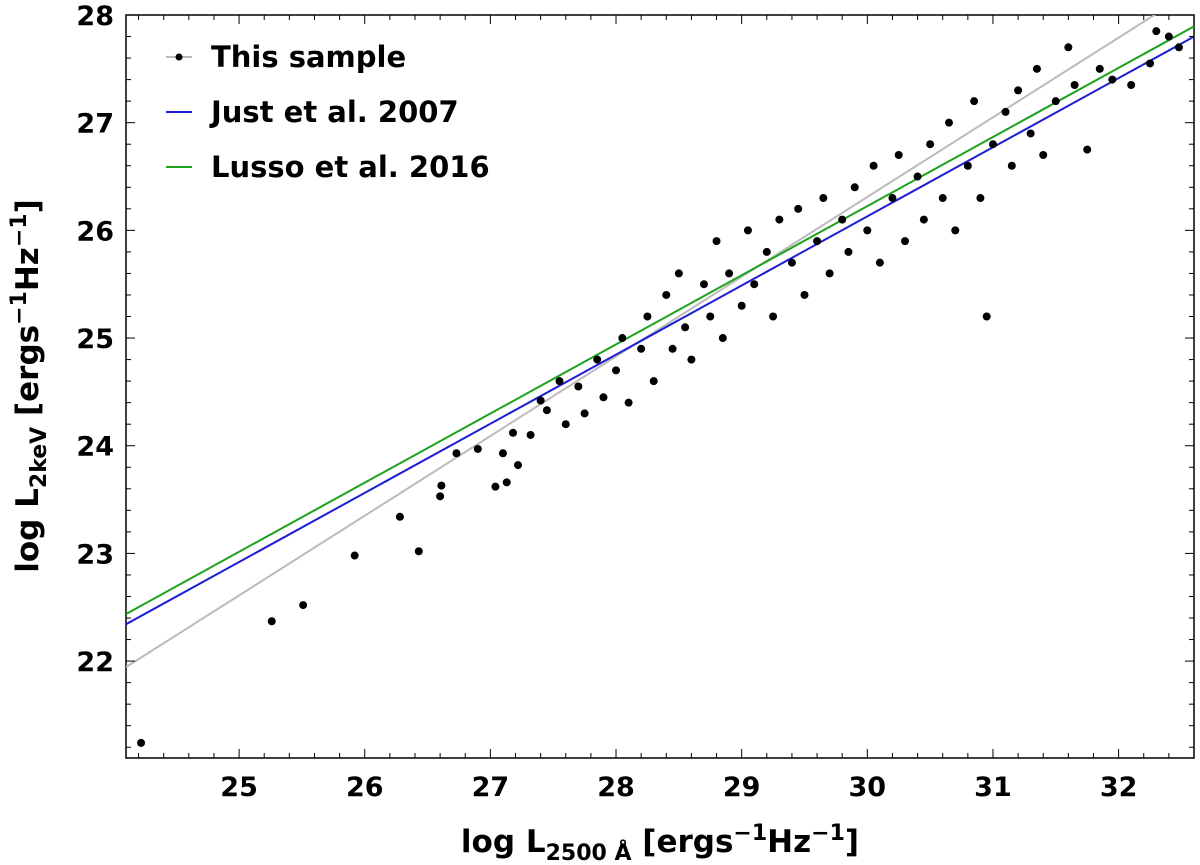  I want to click on legend-item-this-sample: This sample, so click(286, 57).